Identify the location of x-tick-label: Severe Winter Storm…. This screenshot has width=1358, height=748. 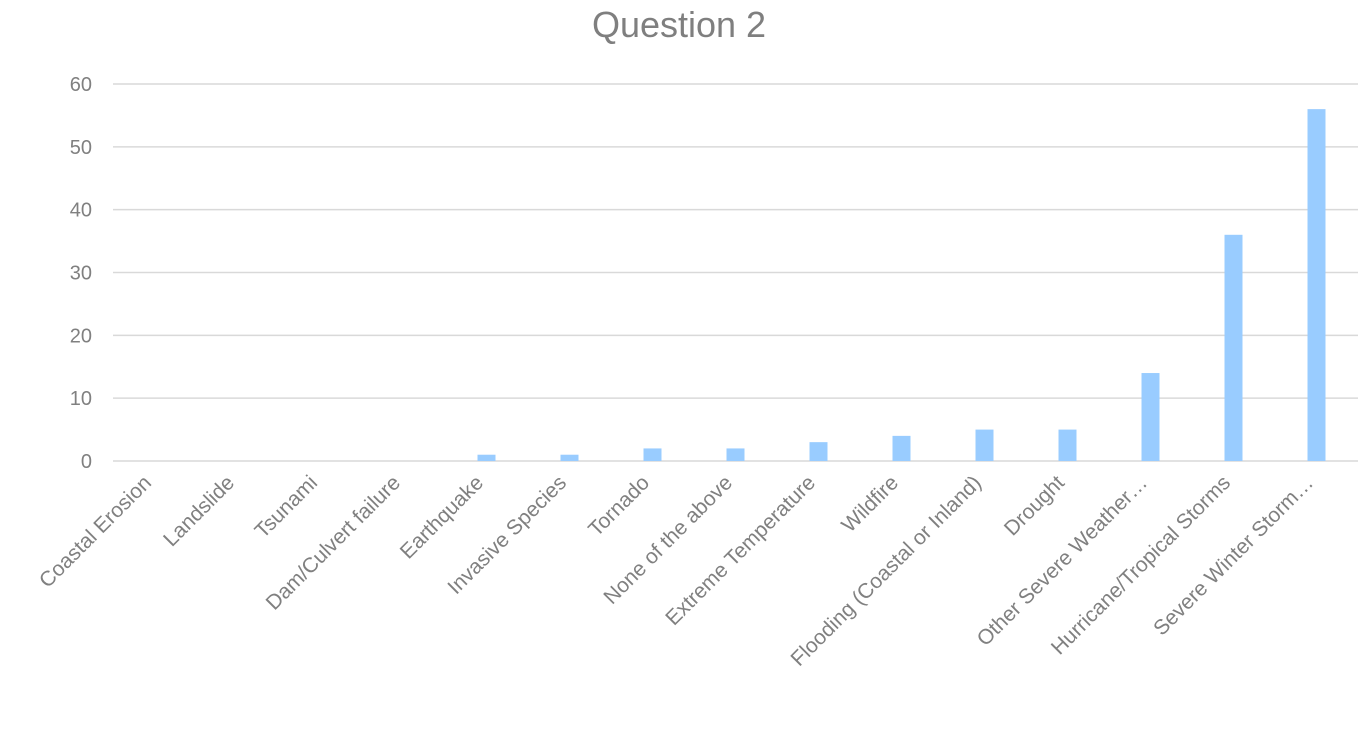
(1233, 555).